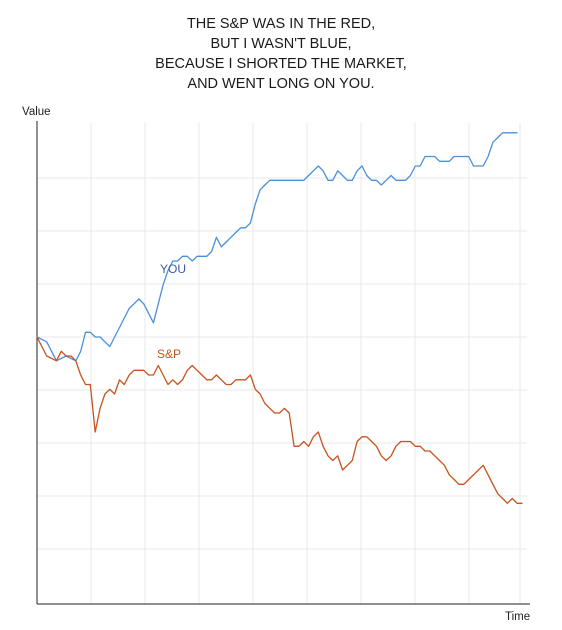 The height and width of the screenshot is (630, 562). I want to click on title-line-2: BUT I WASN'T BLUE,, so click(281, 44).